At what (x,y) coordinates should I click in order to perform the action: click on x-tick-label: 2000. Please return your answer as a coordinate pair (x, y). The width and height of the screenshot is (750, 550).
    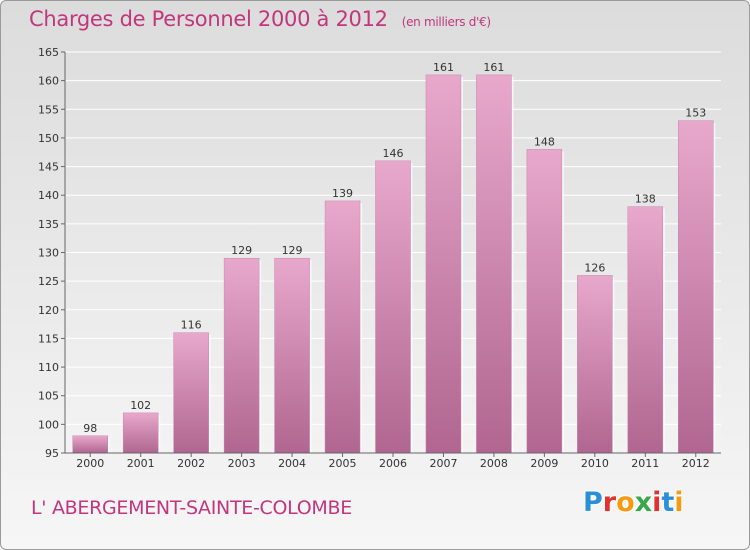
    Looking at the image, I should click on (90, 463).